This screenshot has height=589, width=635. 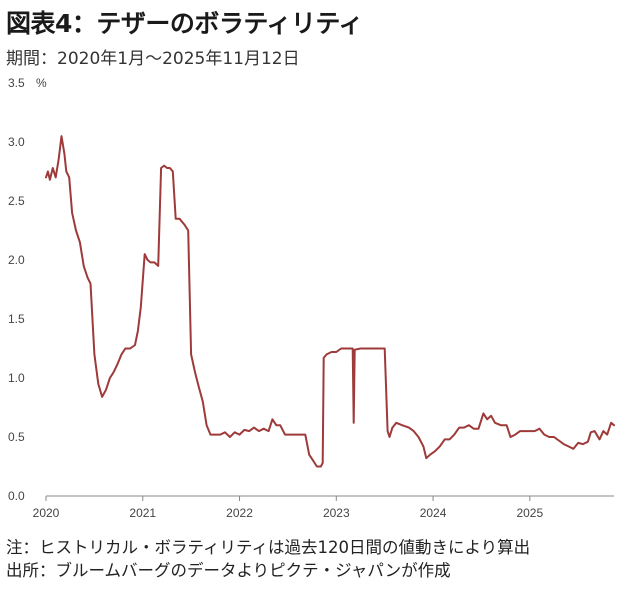 I want to click on chart-title: 図表4：テザーのボラティリティ, so click(x=184, y=23).